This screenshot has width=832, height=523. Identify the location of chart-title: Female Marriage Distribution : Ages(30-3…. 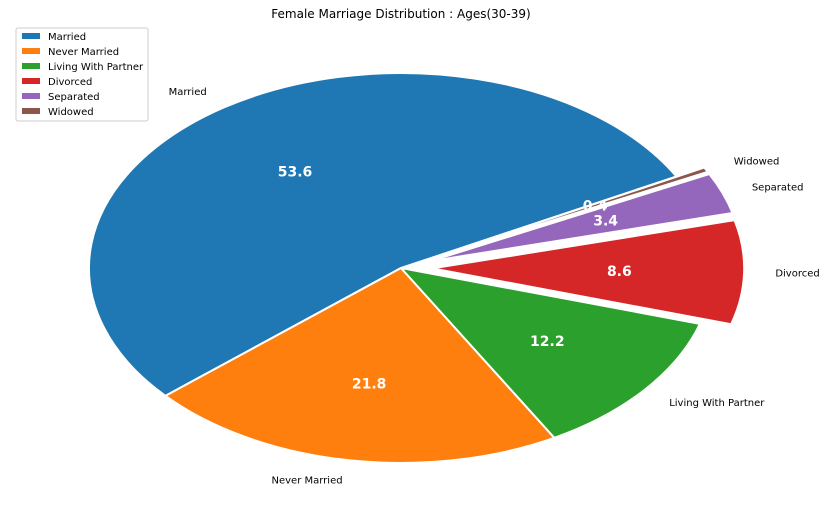
(400, 14).